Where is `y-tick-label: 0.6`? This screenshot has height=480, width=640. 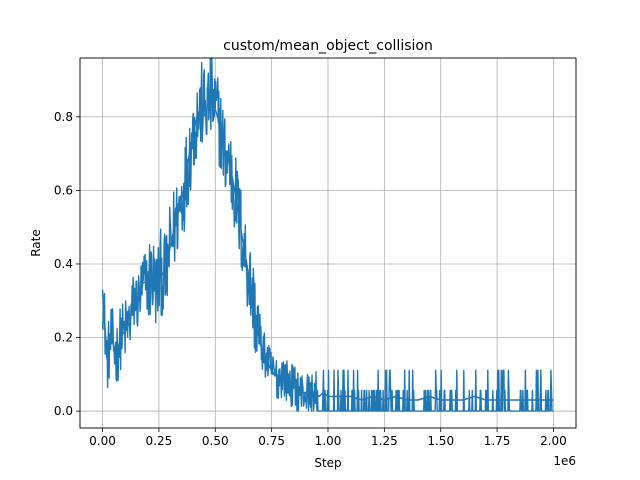
y-tick-label: 0.6 is located at coordinates (63, 190).